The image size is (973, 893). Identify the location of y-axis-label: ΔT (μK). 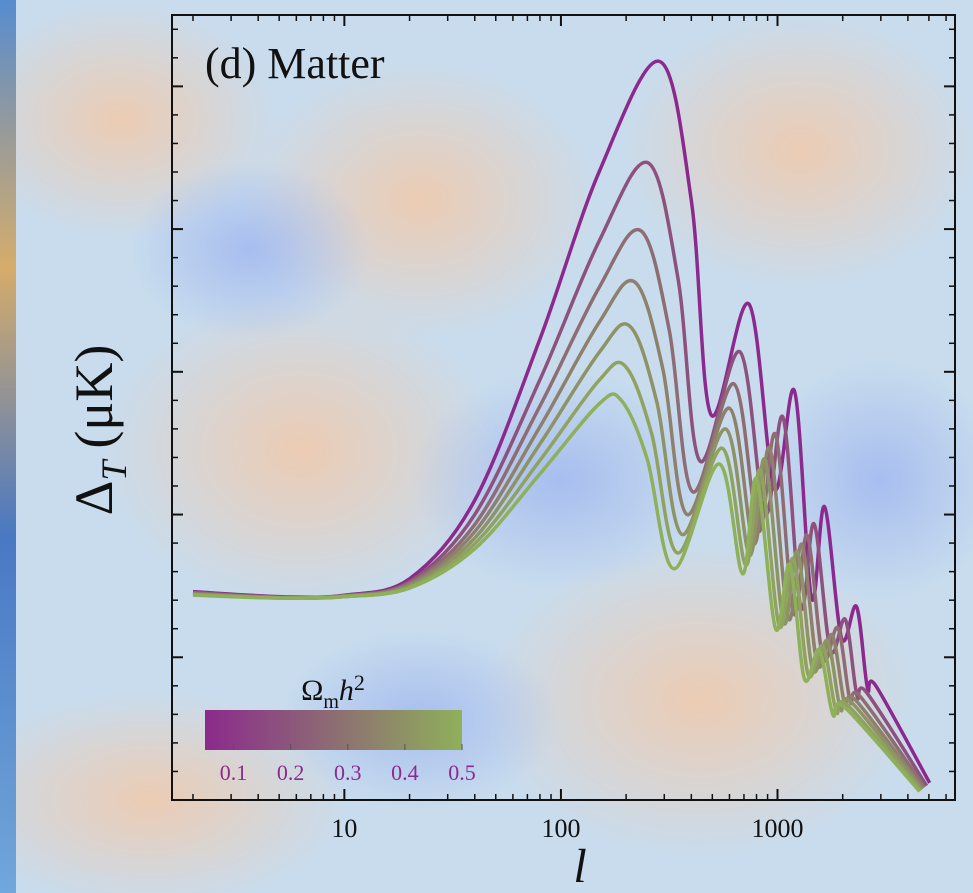
(99, 430).